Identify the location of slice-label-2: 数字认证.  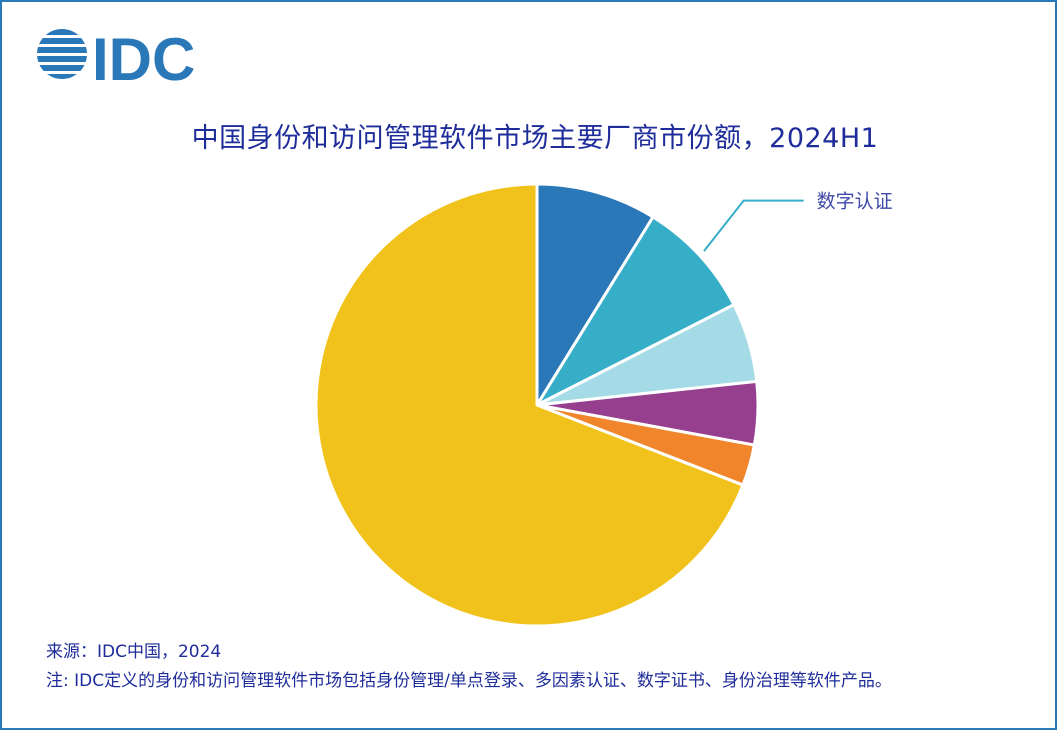
(855, 202).